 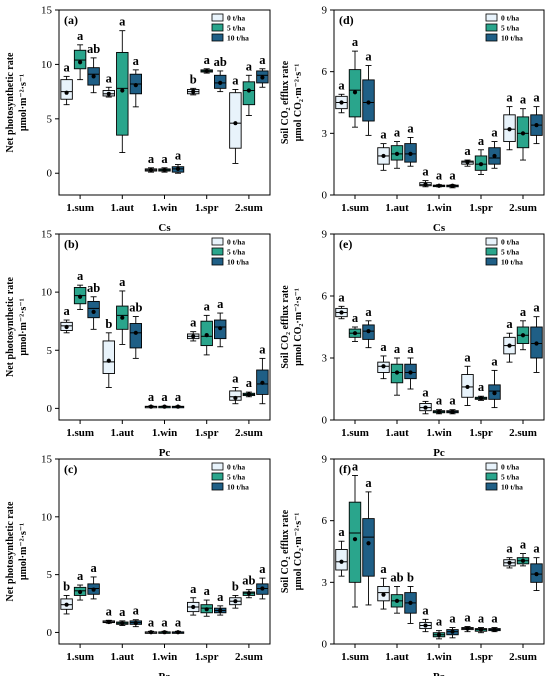 What do you see at coordinates (164, 228) in the screenshot?
I see `x-axis-title: Cs` at bounding box center [164, 228].